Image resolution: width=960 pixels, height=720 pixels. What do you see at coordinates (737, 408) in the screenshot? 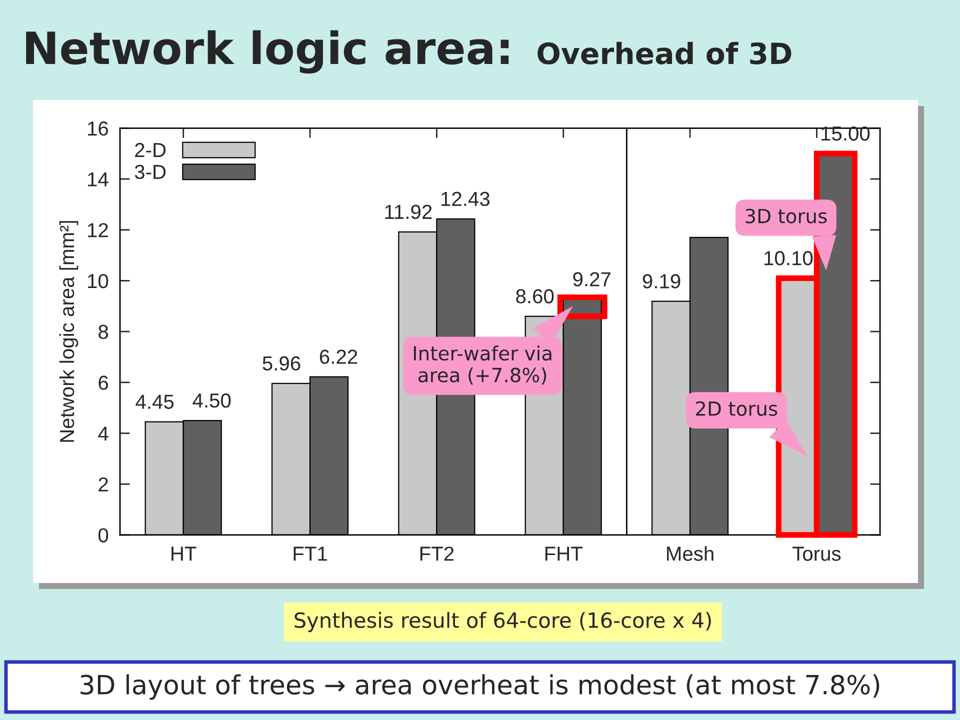
I see `annotation: 2D torus` at bounding box center [737, 408].